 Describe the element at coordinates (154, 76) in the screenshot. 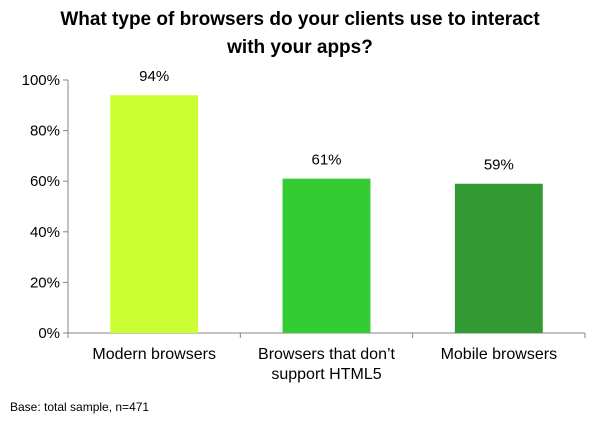

I see `bar-value-label: 94%` at that location.